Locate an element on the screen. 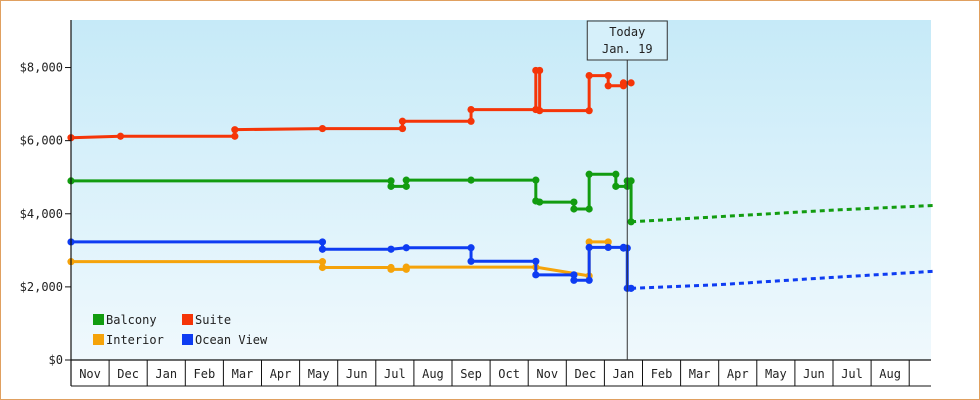  y-tick-label: $8,000 is located at coordinates (41, 68).